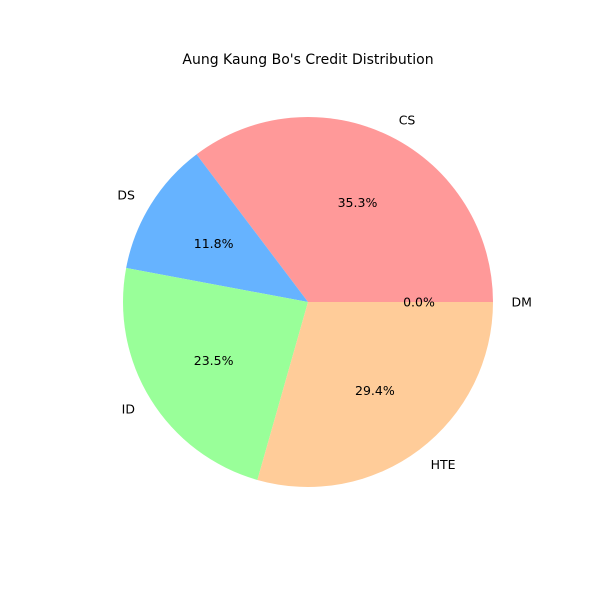  What do you see at coordinates (443, 464) in the screenshot?
I see `slice-label-hte: HTE` at bounding box center [443, 464].